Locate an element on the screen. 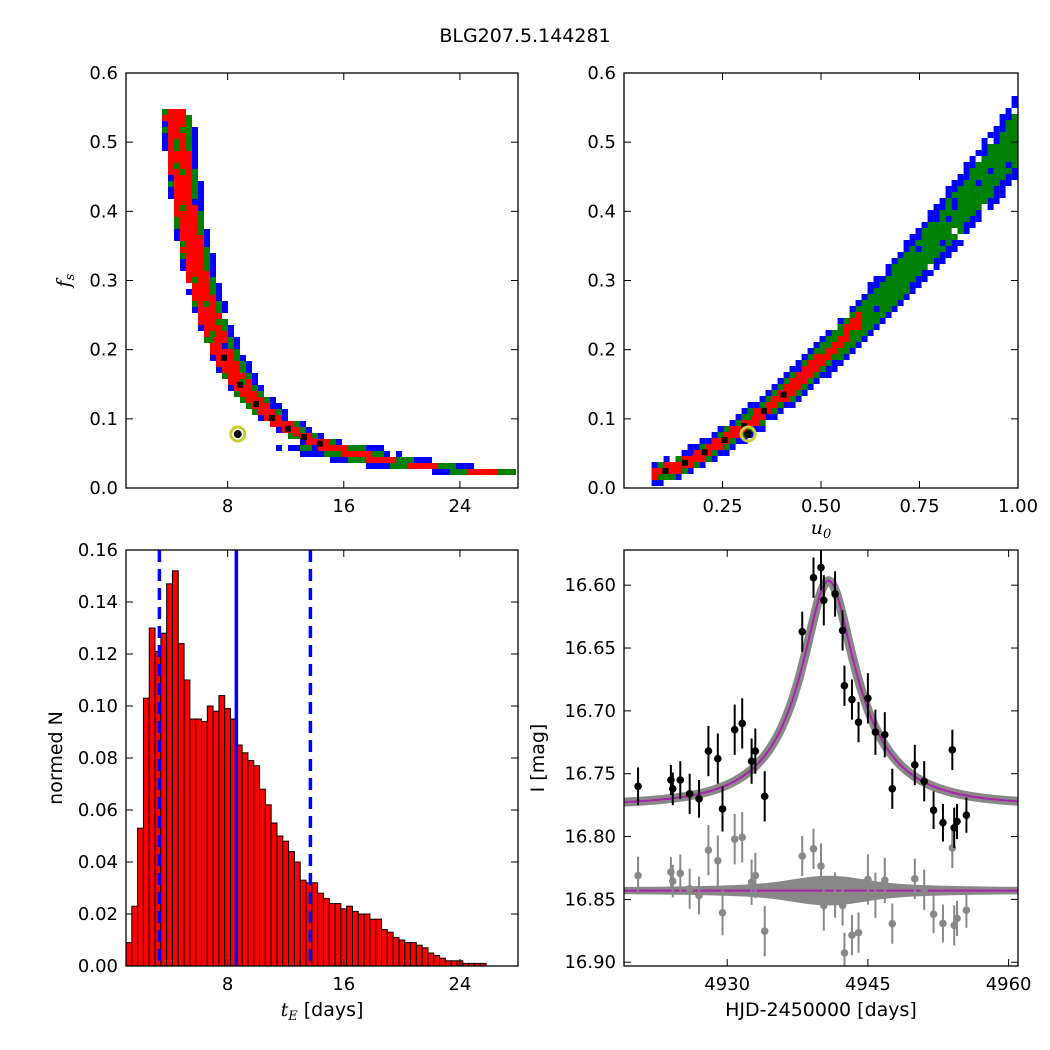 The height and width of the screenshot is (1050, 1050). best-fit-point is located at coordinates (237, 434).